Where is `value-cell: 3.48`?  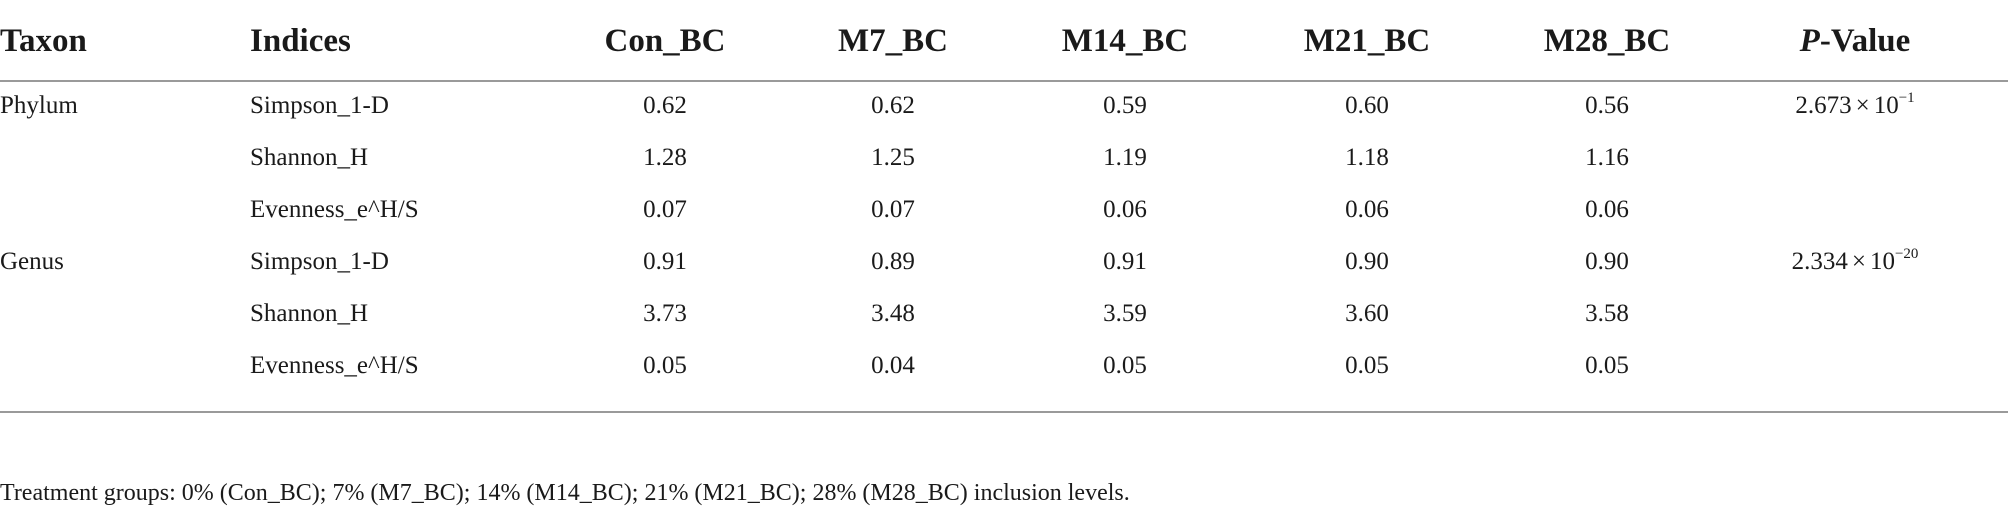 value-cell: 3.48 is located at coordinates (893, 313).